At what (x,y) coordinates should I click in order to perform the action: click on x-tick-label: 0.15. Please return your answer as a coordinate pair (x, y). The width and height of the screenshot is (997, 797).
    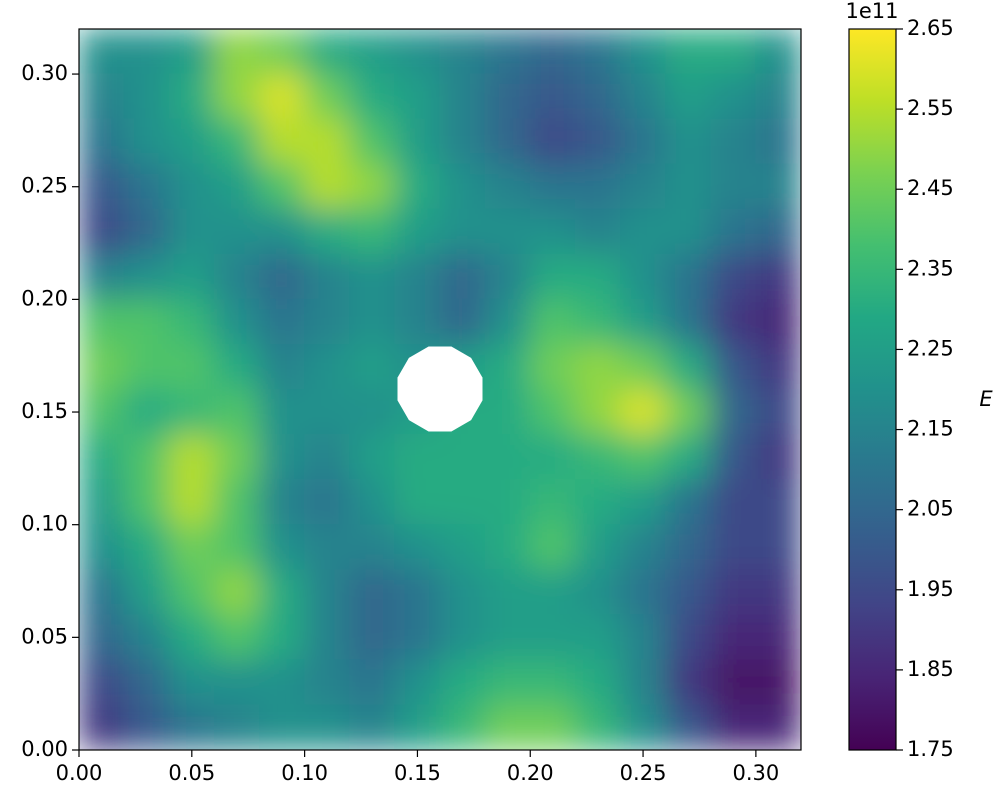
    Looking at the image, I should click on (417, 773).